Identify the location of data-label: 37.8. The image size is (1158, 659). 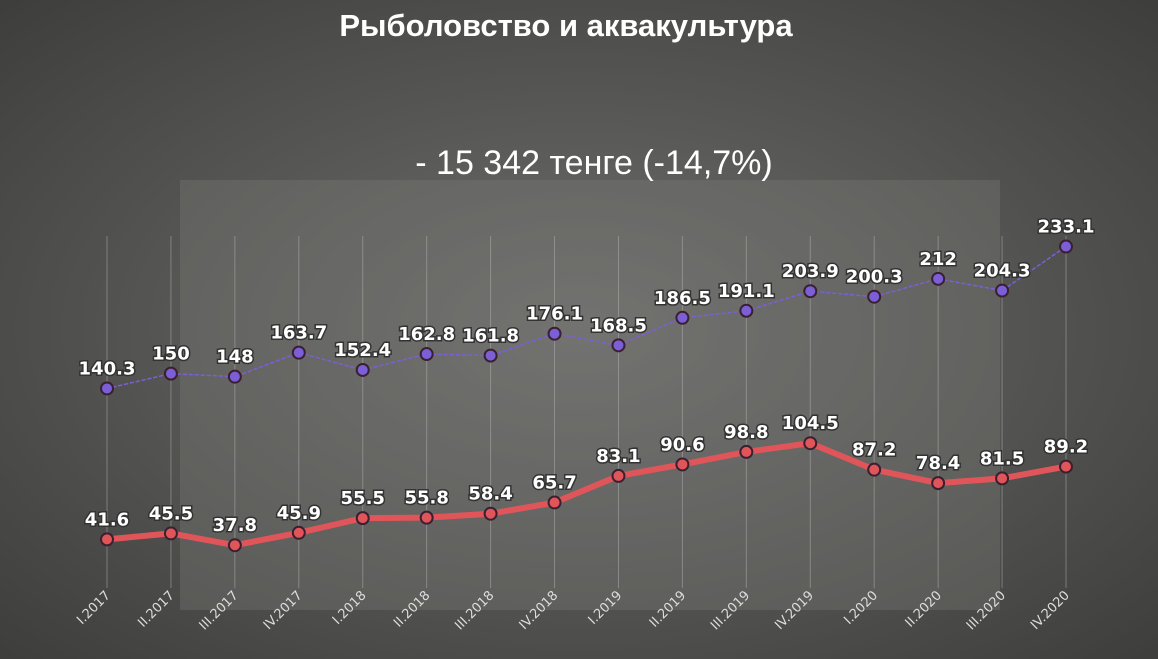
(235, 525).